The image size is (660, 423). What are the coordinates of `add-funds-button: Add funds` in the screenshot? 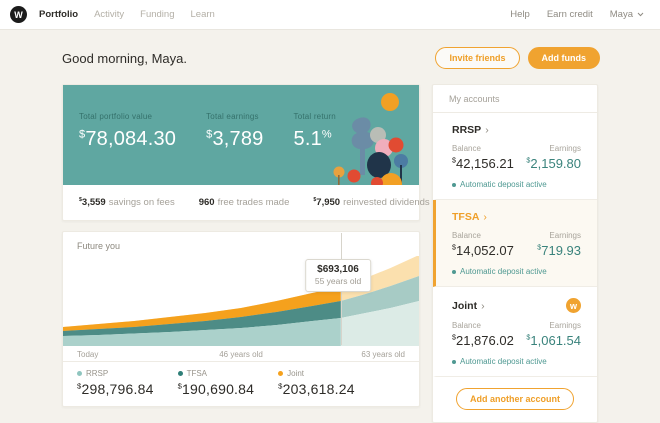 It's located at (563, 58).